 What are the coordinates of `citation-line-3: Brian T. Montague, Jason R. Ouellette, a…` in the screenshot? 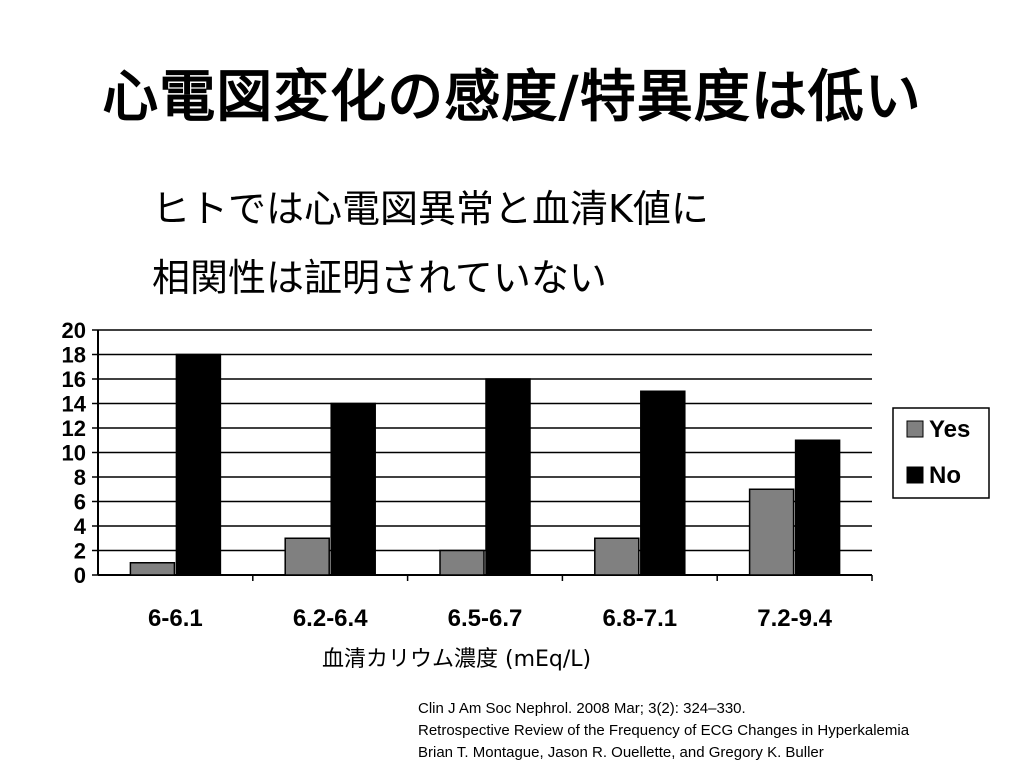 It's located at (621, 752).